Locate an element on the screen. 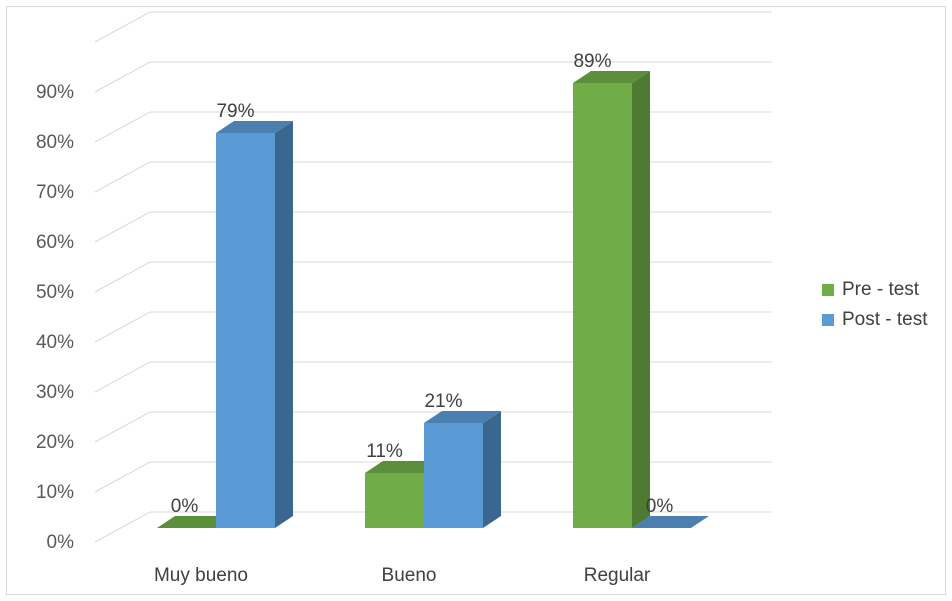 Image resolution: width=952 pixels, height=601 pixels. y-tick-label: 50% is located at coordinates (55, 292).